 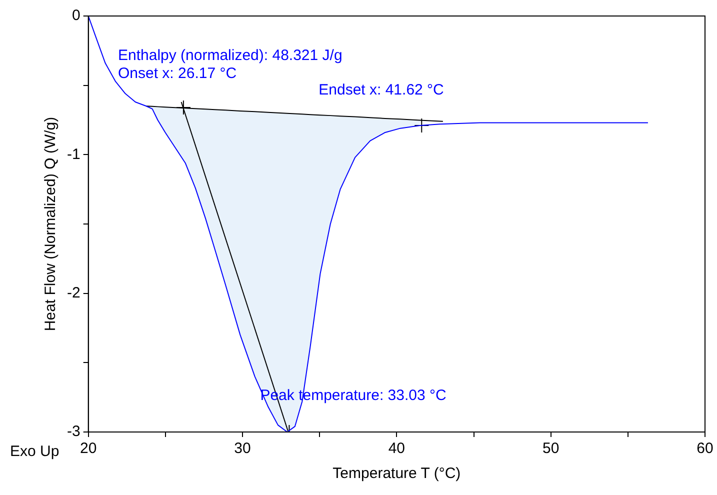 I want to click on y-tick-label: -2, so click(x=73, y=293).